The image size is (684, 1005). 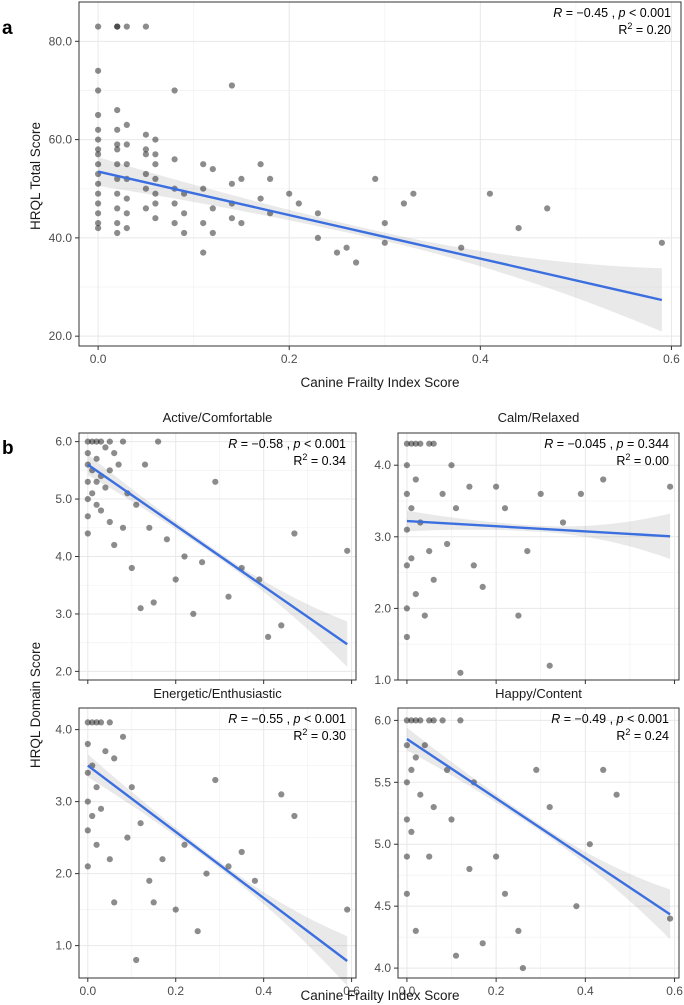 I want to click on b2-r-squared-stat: R2 = 0.00, so click(x=642, y=460).